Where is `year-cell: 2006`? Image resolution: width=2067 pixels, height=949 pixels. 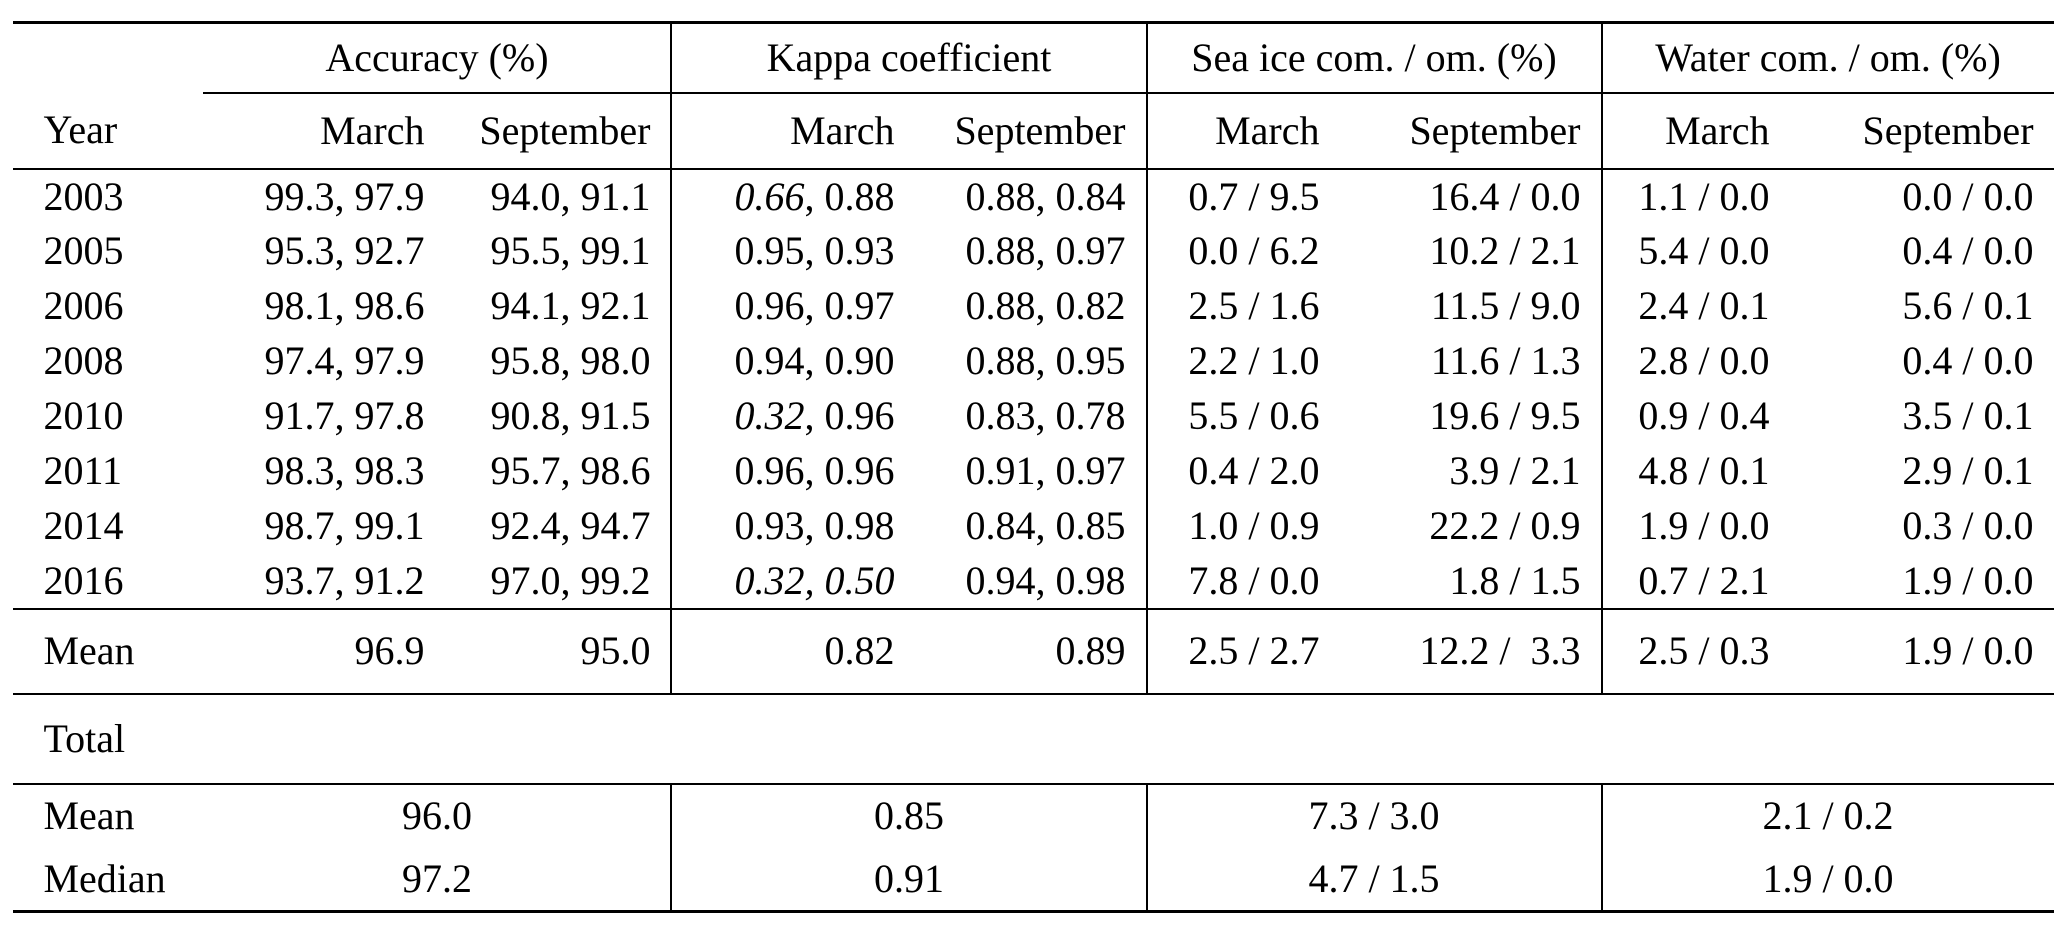 year-cell: 2006 is located at coordinates (83, 305).